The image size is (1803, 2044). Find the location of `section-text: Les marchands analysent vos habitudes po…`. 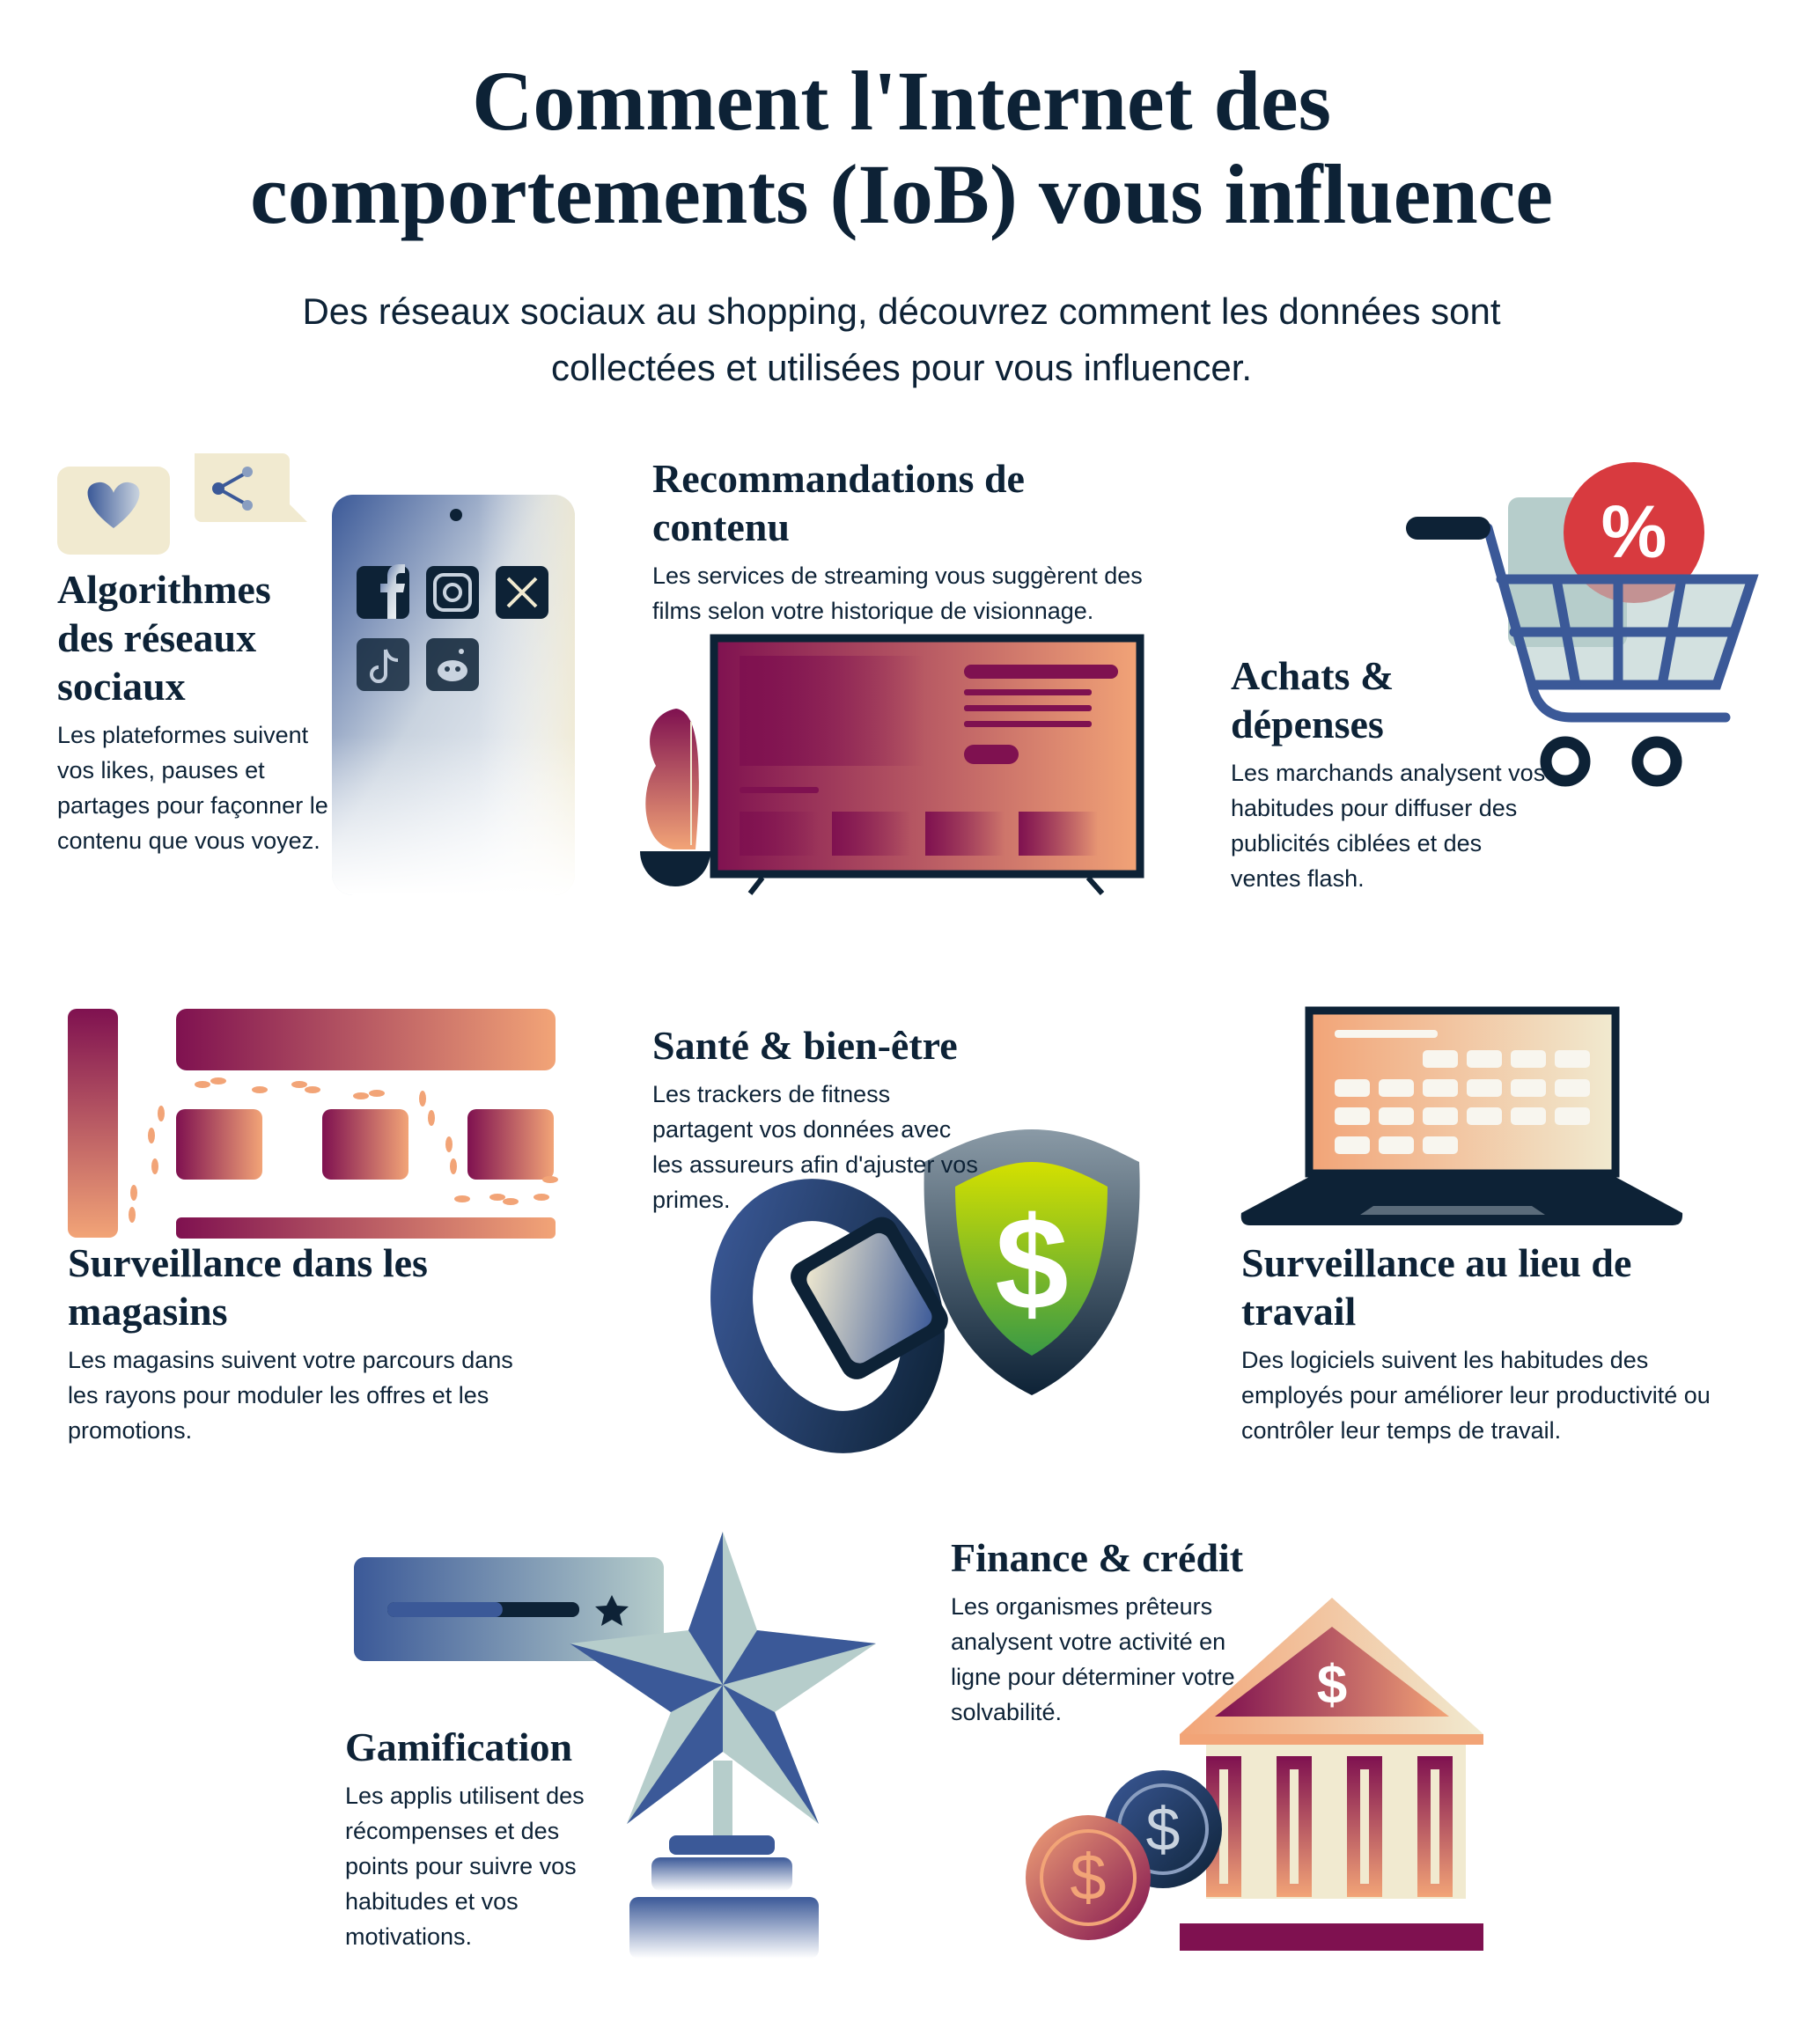

section-text: Les marchands analysent vos habitudes po… is located at coordinates (1389, 826).